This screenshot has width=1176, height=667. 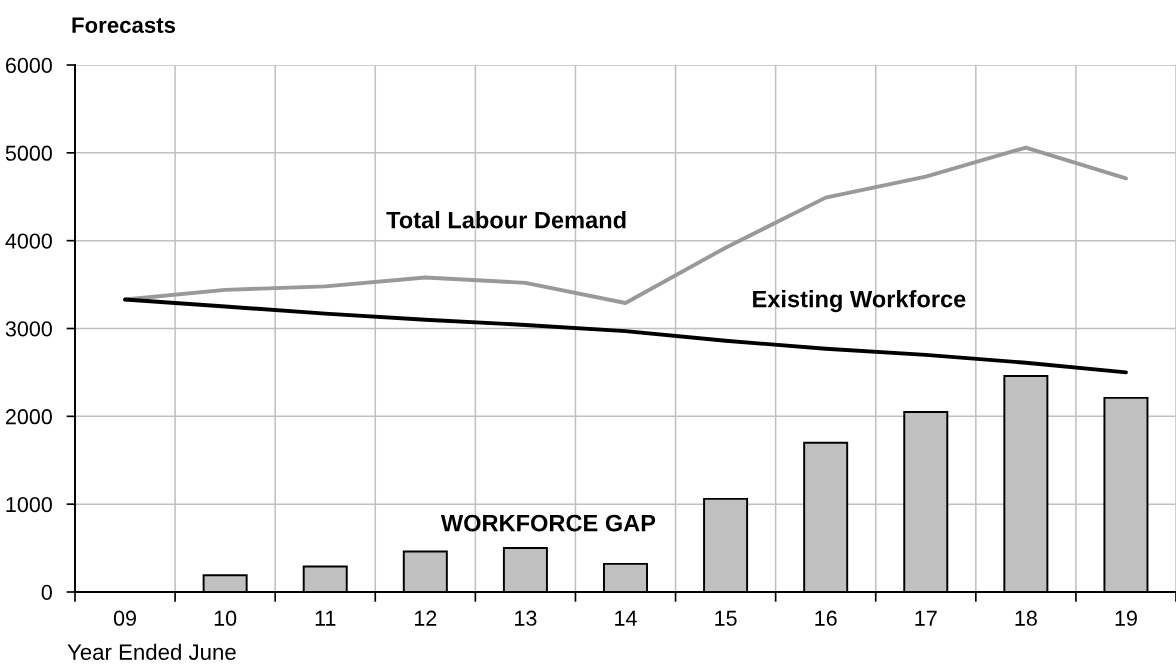 What do you see at coordinates (29, 504) in the screenshot?
I see `y-tick-label: 1000` at bounding box center [29, 504].